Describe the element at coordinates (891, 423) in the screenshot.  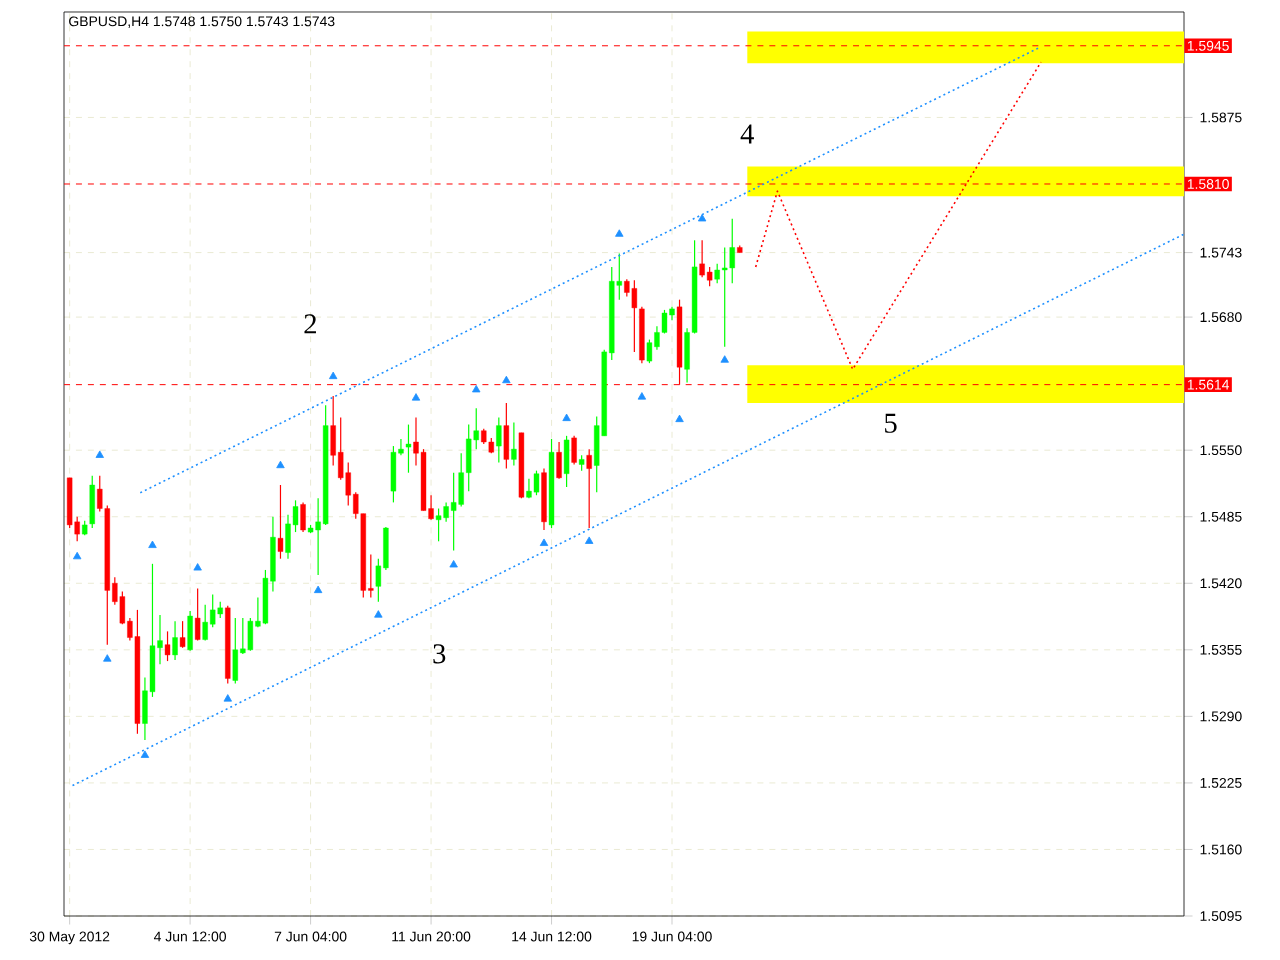
I see `annotation: 5` at that location.